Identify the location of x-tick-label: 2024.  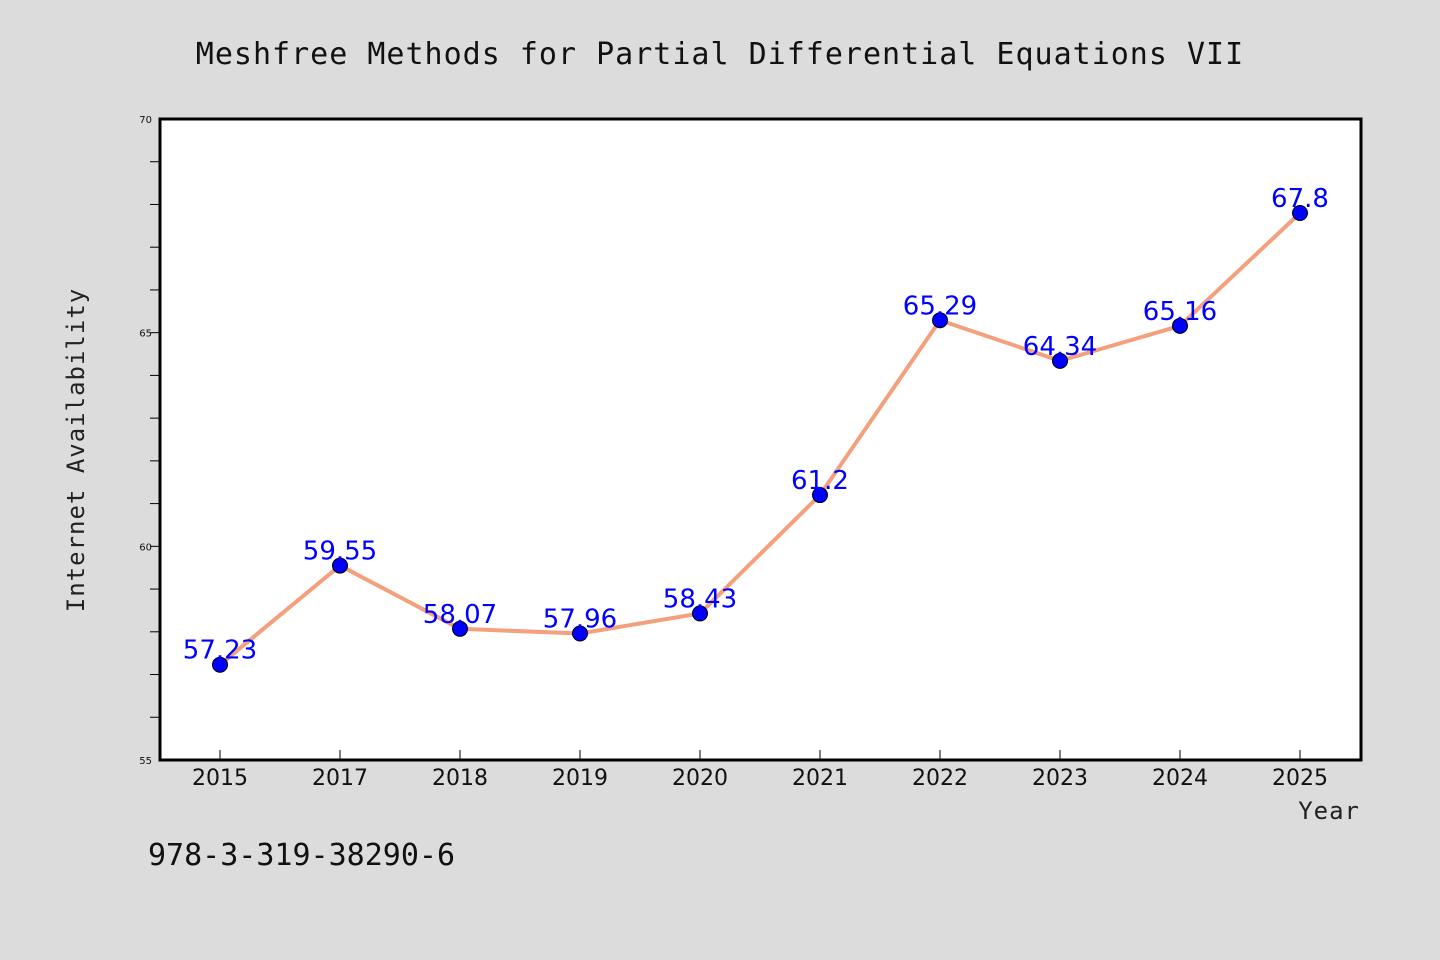
(1180, 778).